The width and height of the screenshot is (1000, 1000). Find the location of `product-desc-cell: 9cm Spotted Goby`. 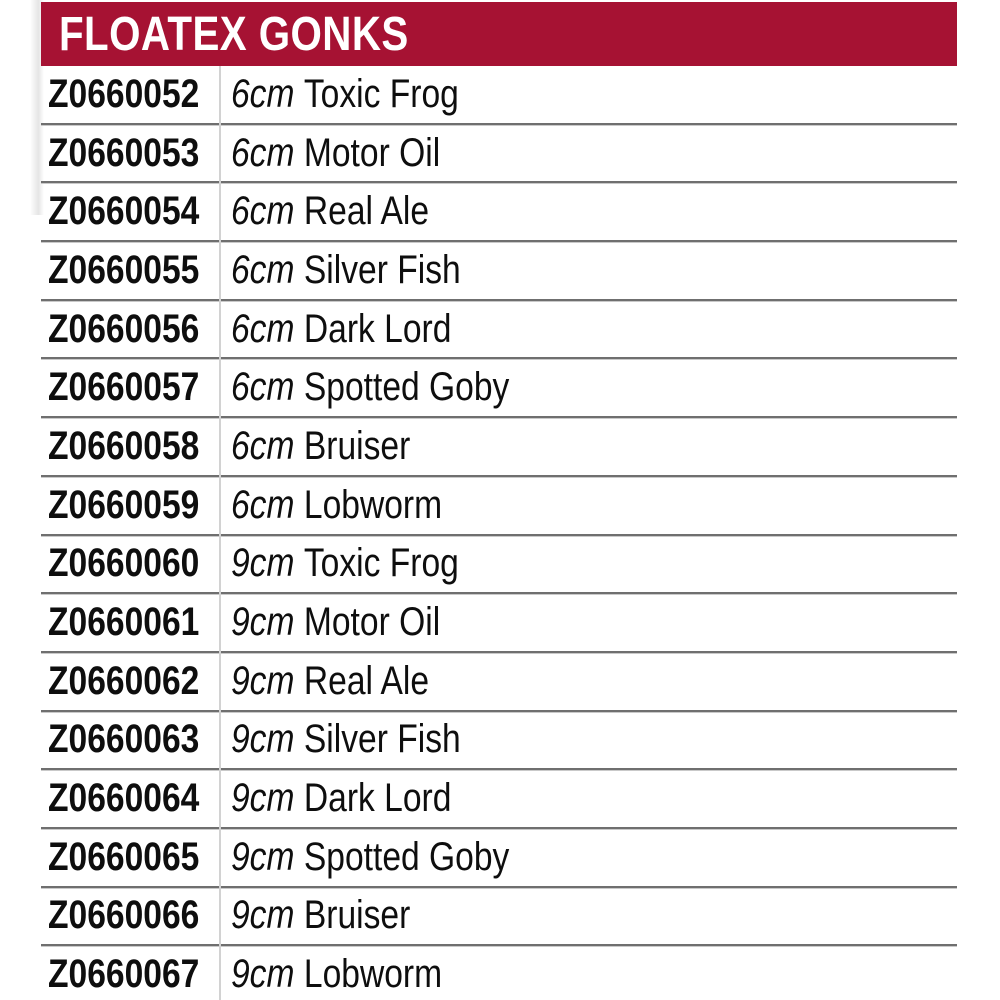

product-desc-cell: 9cm Spotted Goby is located at coordinates (588, 857).